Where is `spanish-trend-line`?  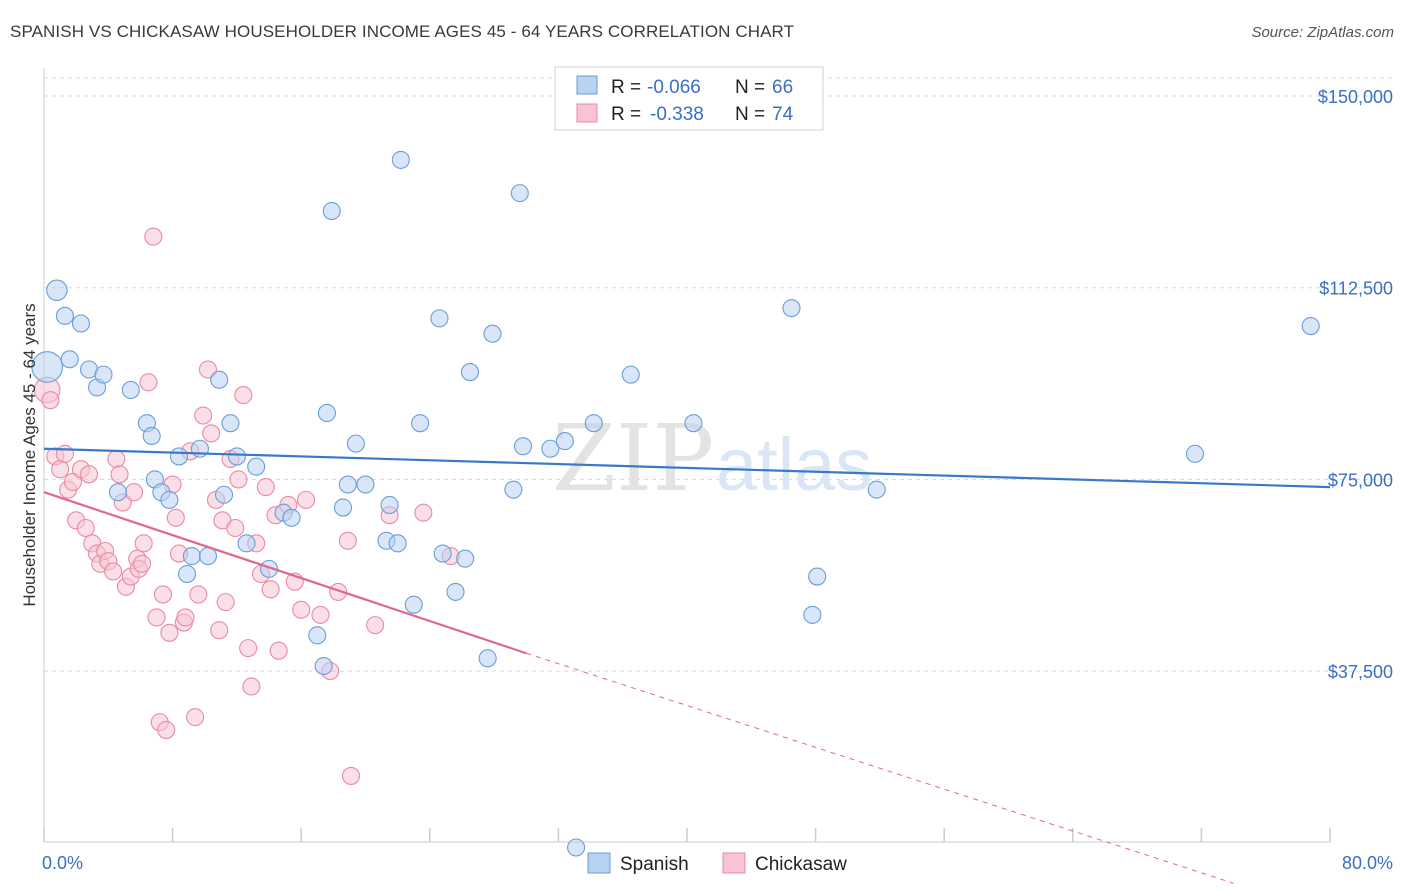
spanish-trend-line is located at coordinates (687, 468).